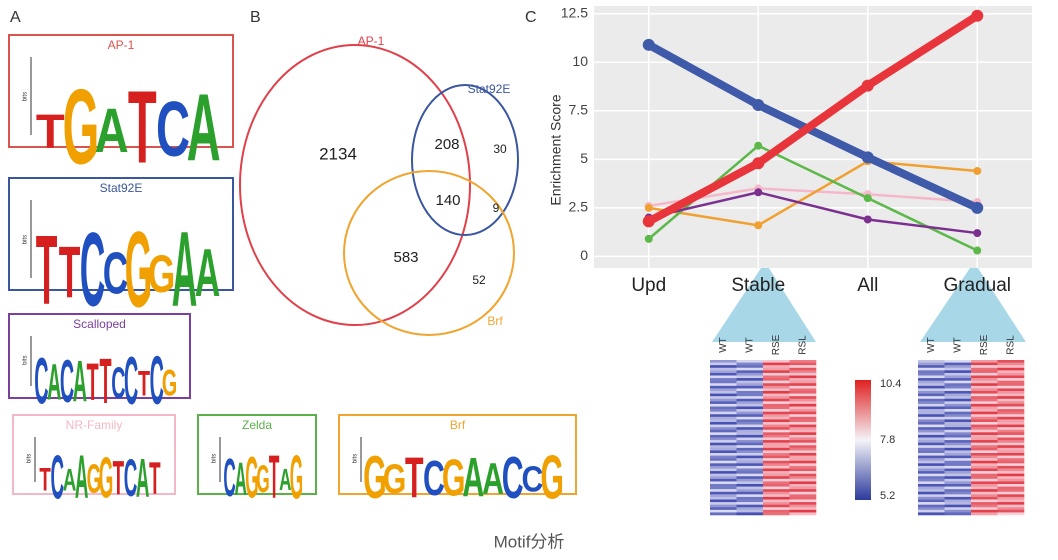 This screenshot has width=1058, height=560. What do you see at coordinates (1010, 345) in the screenshot?
I see `heatmap-column-label: RSL` at bounding box center [1010, 345].